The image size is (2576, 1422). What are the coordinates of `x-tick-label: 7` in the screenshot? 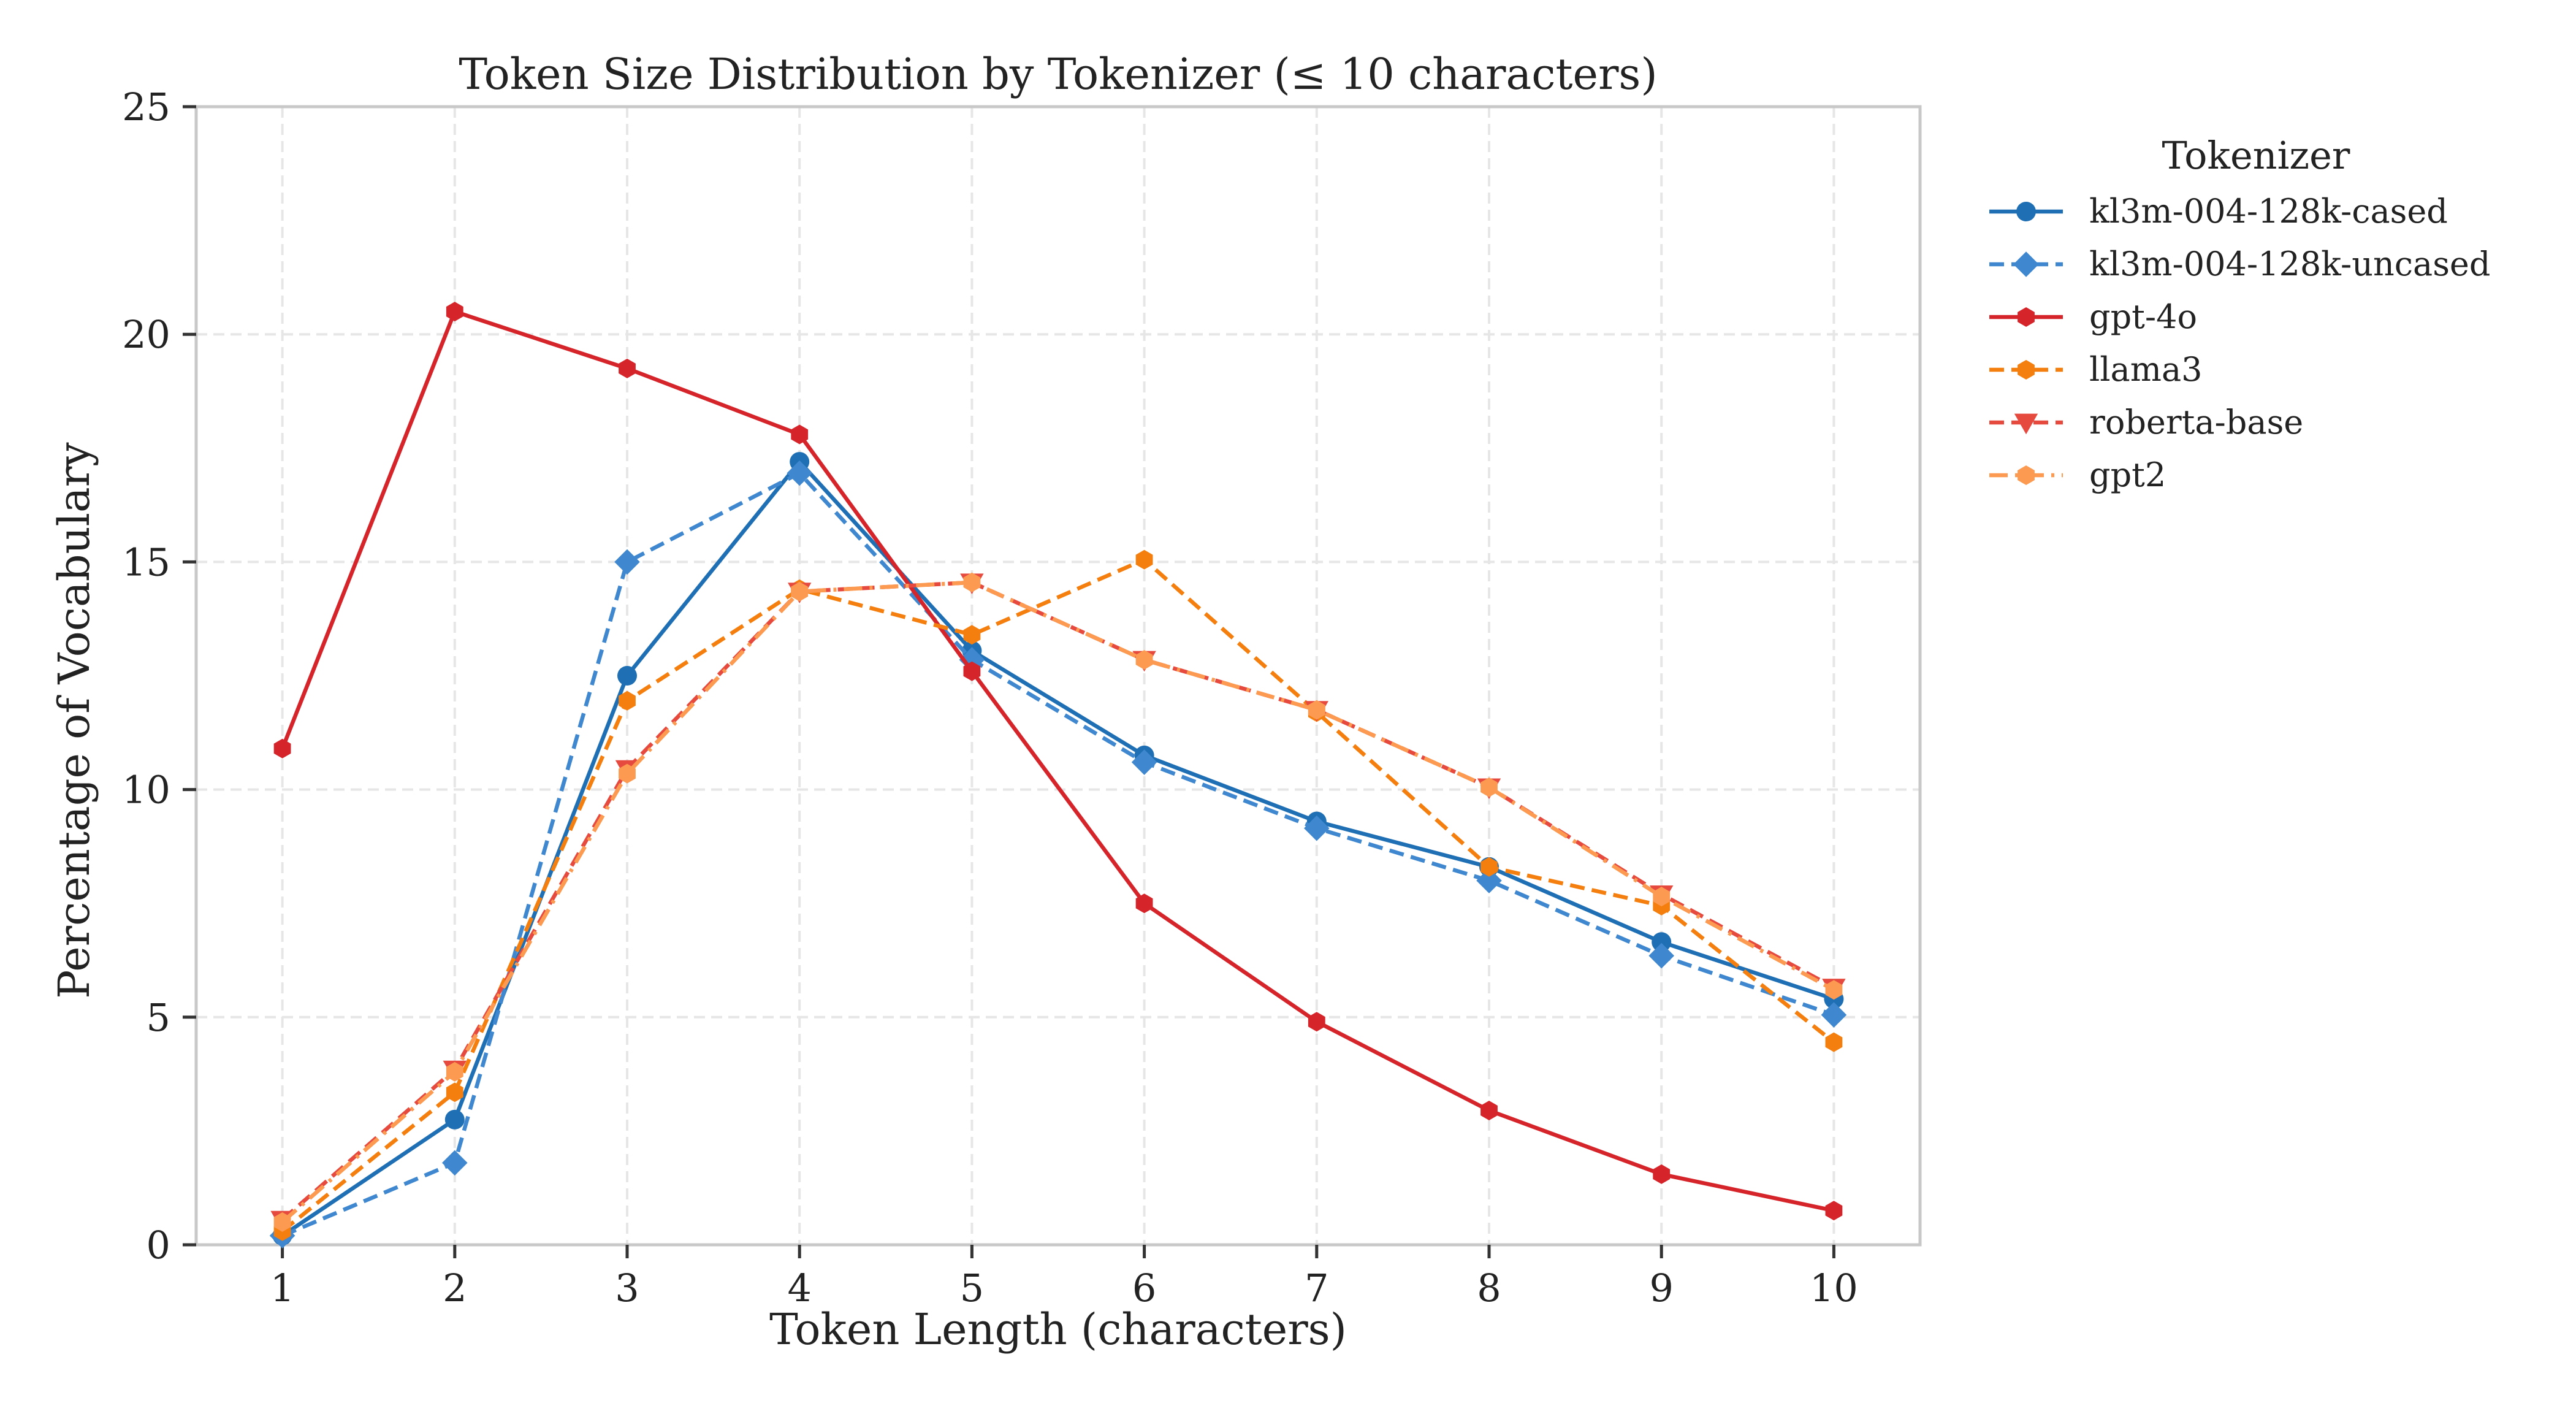 It's located at (1316, 1288).